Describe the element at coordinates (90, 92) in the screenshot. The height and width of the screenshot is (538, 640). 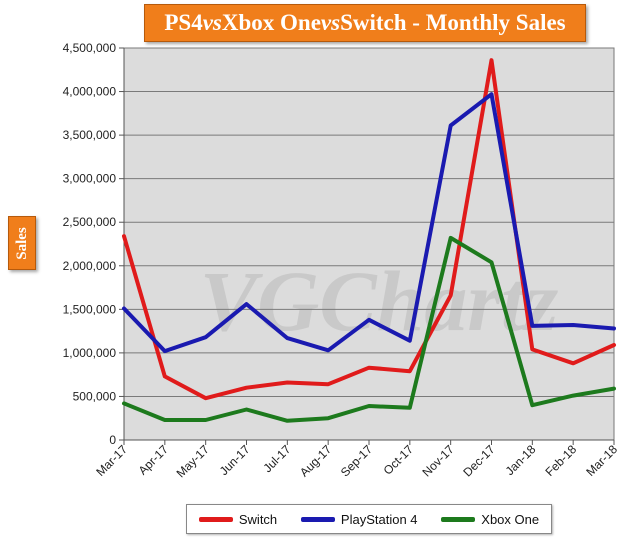
I see `y-tick-label: 4,000,000` at that location.